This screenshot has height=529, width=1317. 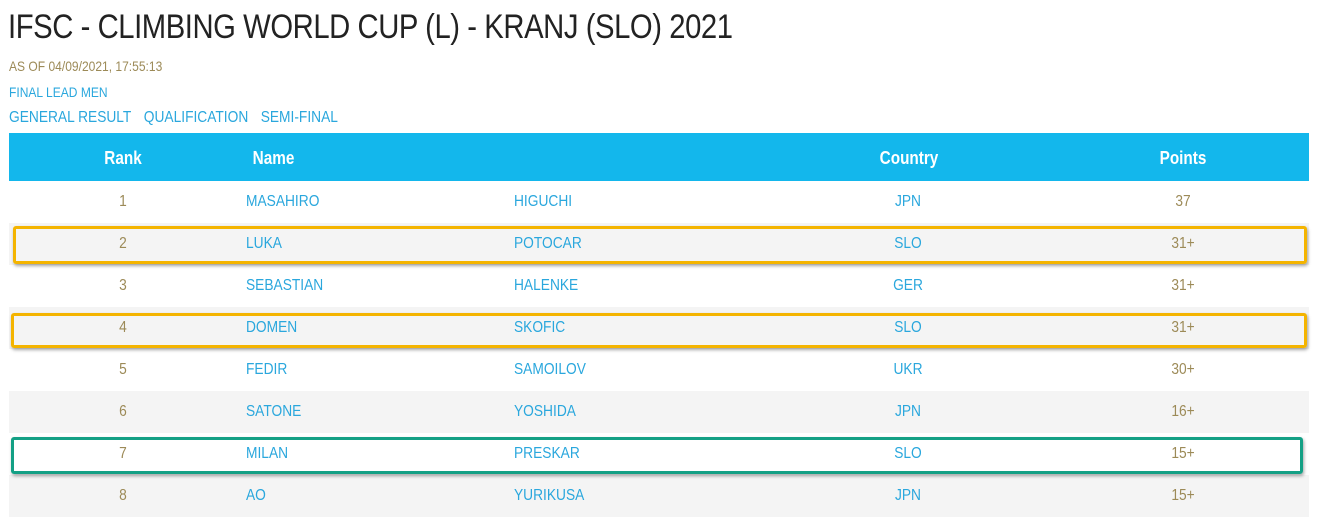 What do you see at coordinates (1183, 369) in the screenshot?
I see `points-cell: 30+` at bounding box center [1183, 369].